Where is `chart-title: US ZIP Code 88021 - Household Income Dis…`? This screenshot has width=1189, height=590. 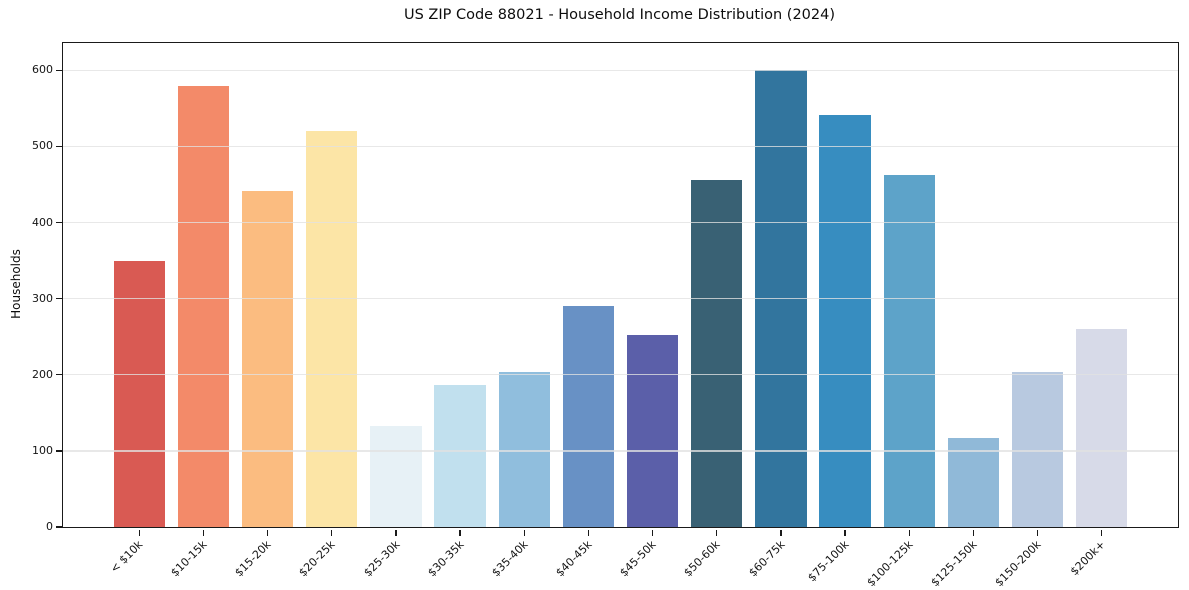
chart-title: US ZIP Code 88021 - Household Income Dis… is located at coordinates (619, 15).